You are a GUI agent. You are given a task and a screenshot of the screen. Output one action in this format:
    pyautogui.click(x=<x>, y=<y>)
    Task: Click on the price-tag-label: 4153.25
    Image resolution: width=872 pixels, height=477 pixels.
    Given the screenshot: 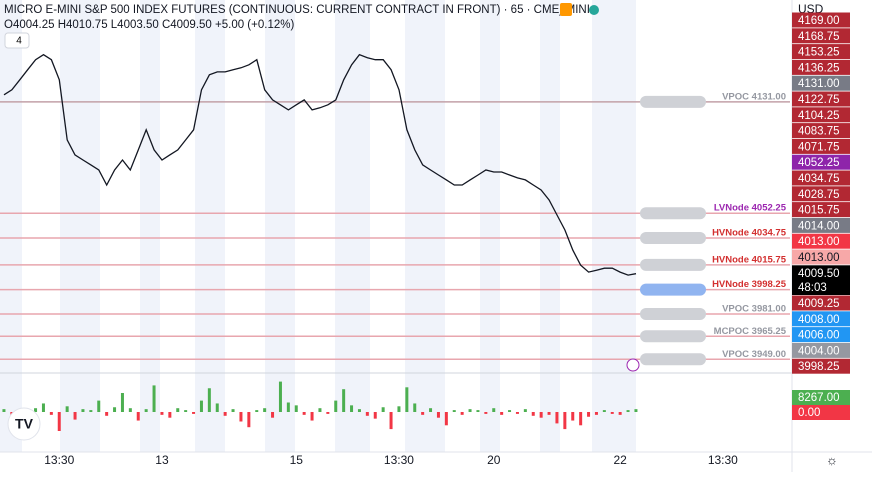 What is the action you would take?
    pyautogui.click(x=819, y=53)
    